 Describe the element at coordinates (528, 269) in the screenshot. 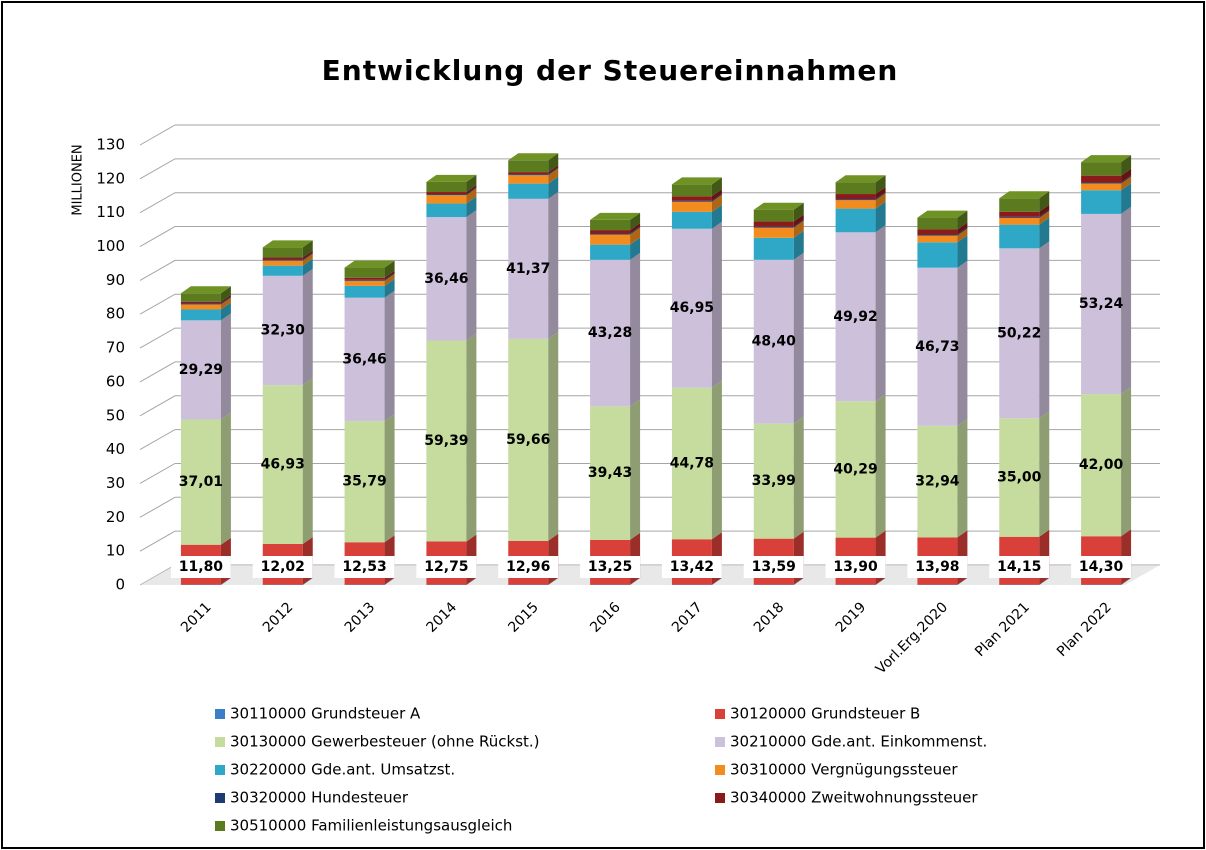

I see `data-label: 41,37` at that location.